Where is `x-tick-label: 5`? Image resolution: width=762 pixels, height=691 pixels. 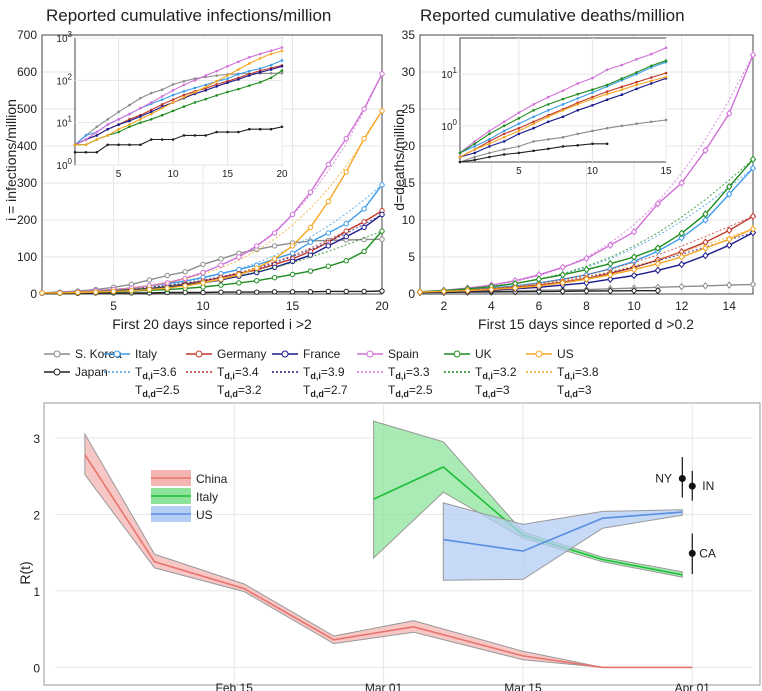 x-tick-label: 5 is located at coordinates (113, 306).